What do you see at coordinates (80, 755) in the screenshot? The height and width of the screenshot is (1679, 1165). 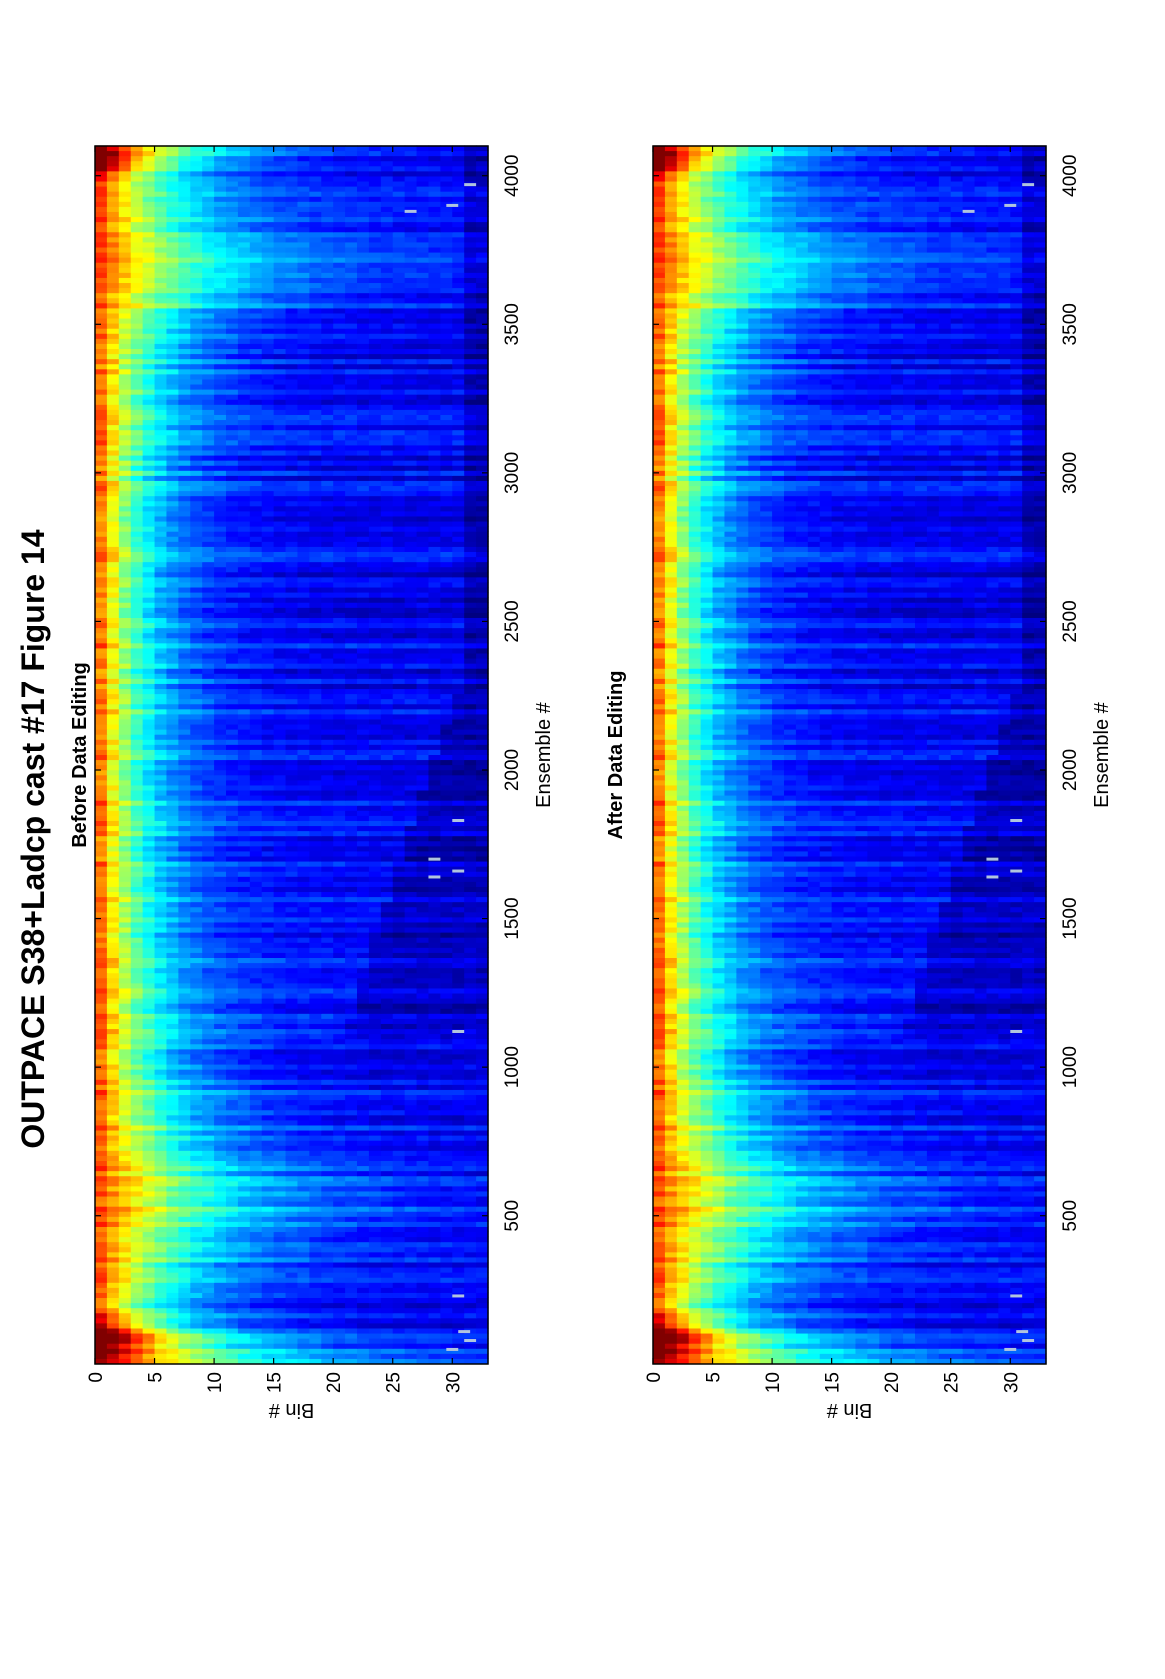 I see `panel-title: Before Data Editing` at bounding box center [80, 755].